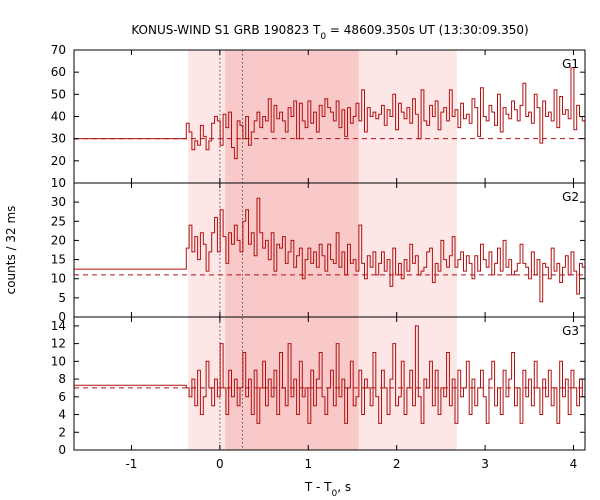  Describe the element at coordinates (58, 221) in the screenshot. I see `y-tick-label-g2-25: 25` at that location.